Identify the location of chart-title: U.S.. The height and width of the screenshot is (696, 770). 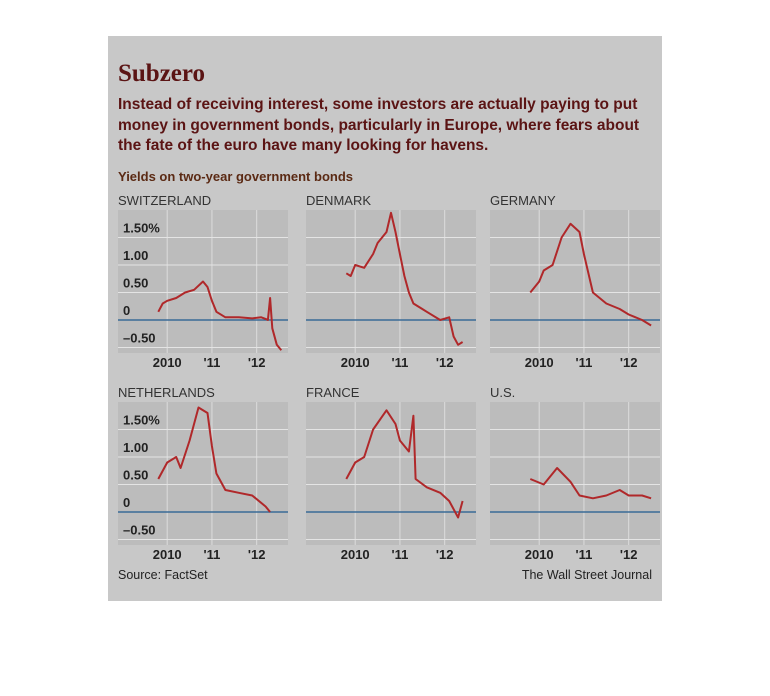
(502, 392).